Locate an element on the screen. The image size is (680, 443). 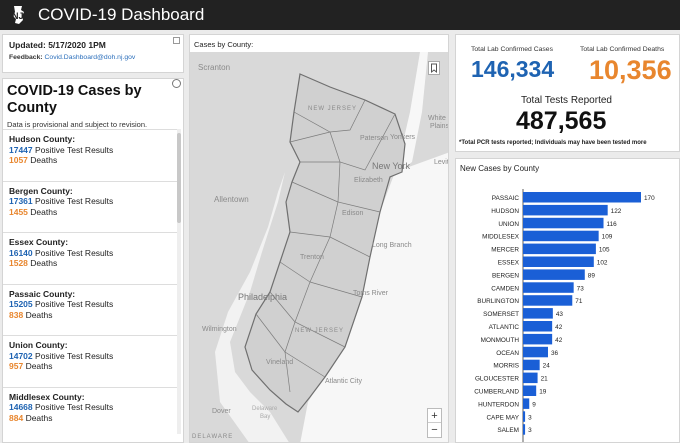
map-label-allentown: Allentown is located at coordinates (231, 199).